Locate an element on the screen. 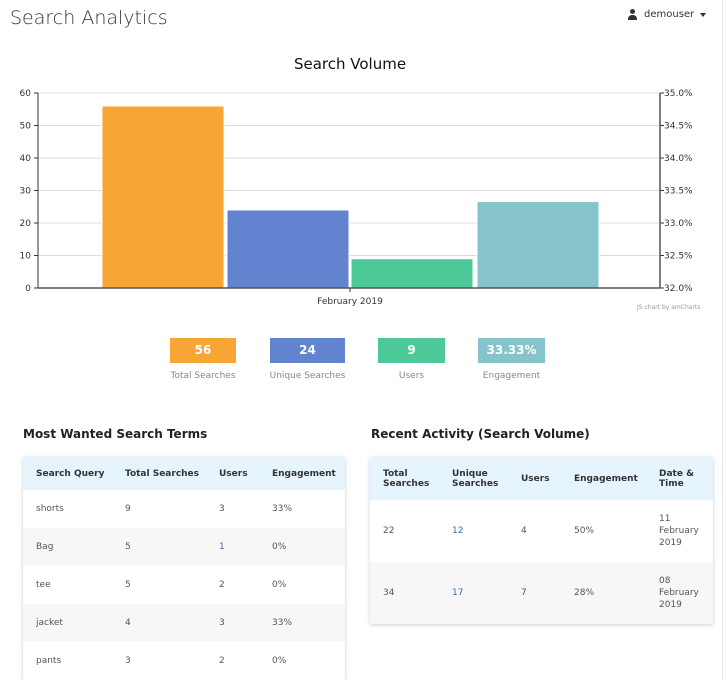 Image resolution: width=727 pixels, height=680 pixels. y-tick-label: 0 is located at coordinates (28, 289).